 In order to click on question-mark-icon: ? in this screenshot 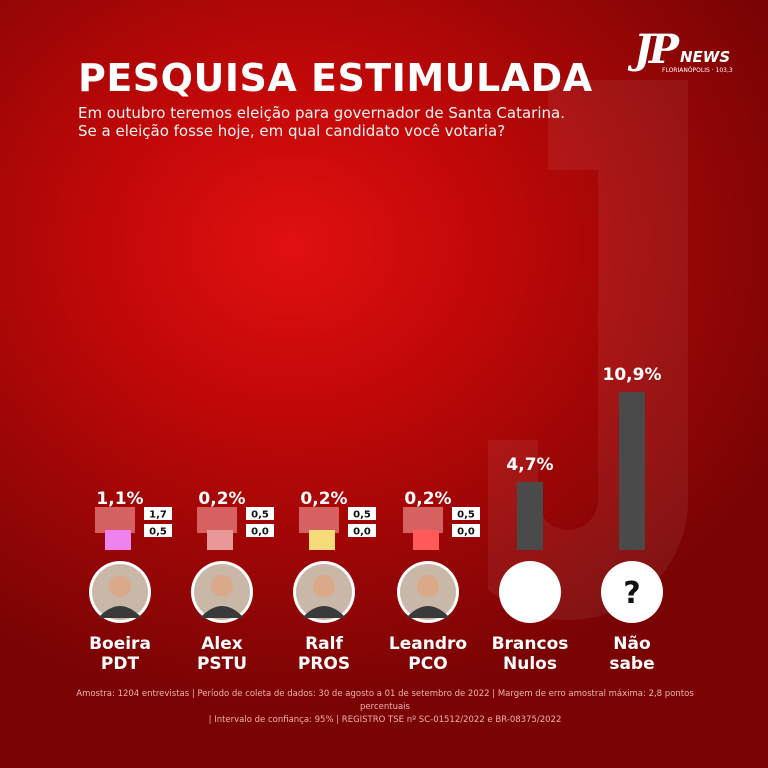, I will do `click(631, 593)`.